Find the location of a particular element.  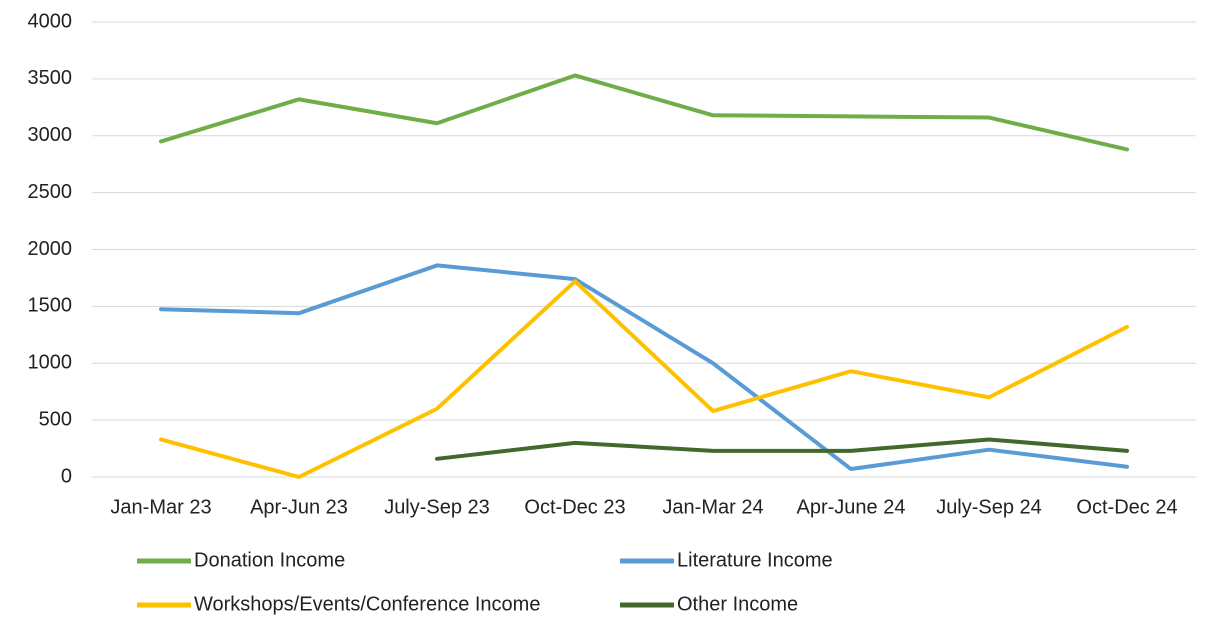

legend-label: Literature Income is located at coordinates (755, 560).